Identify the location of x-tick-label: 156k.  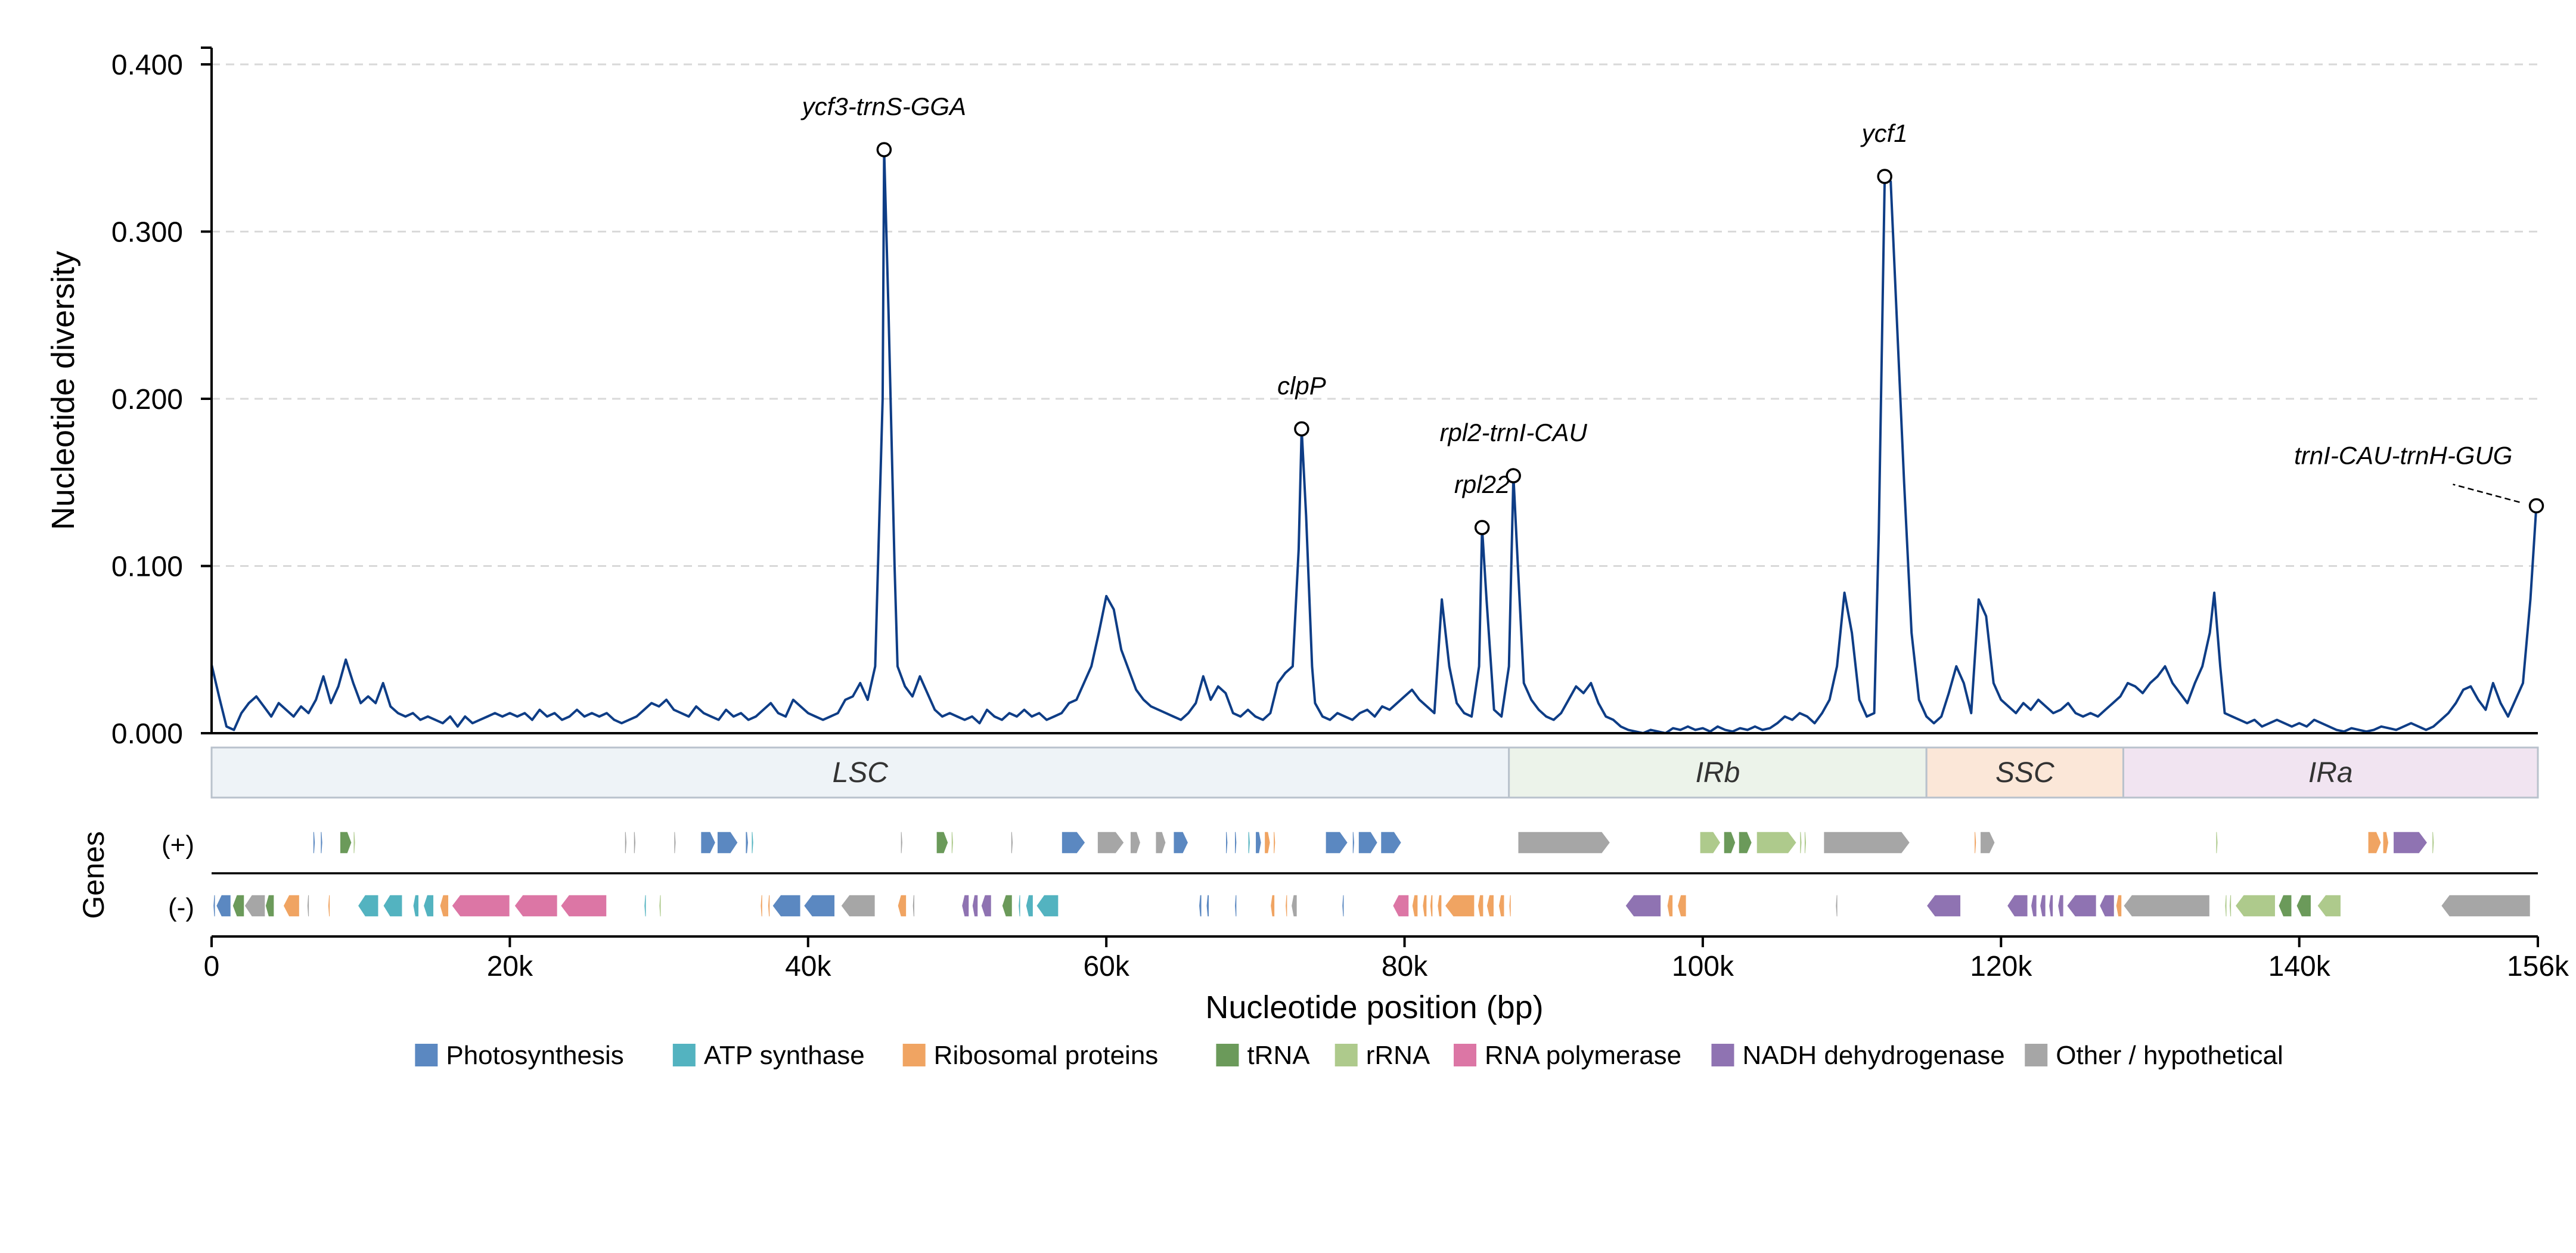
(2538, 966).